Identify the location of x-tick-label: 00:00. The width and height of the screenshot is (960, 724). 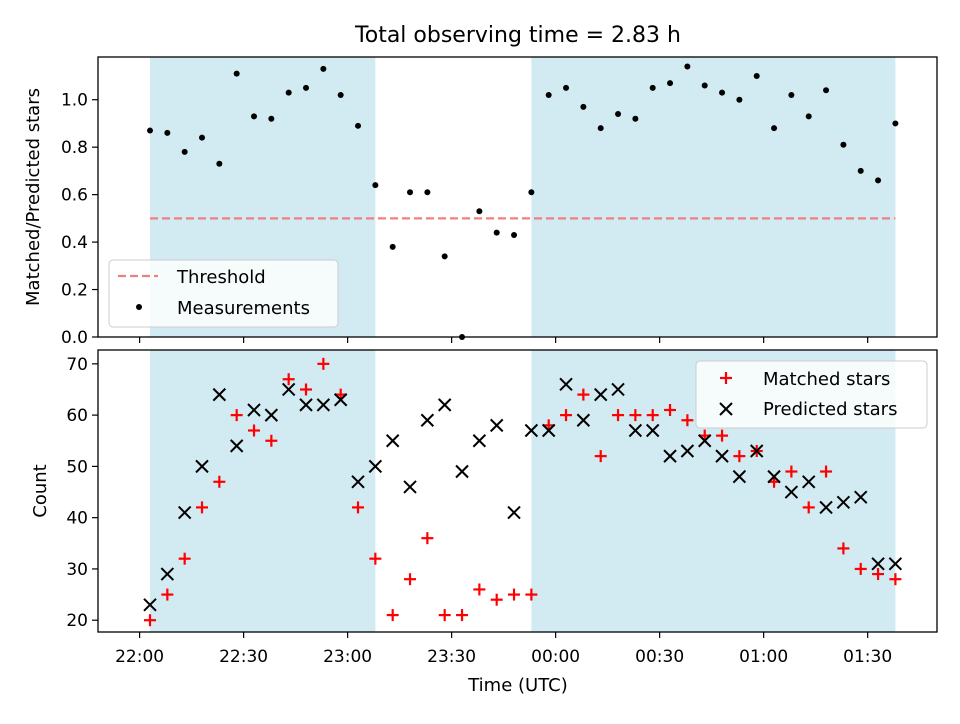
(555, 657).